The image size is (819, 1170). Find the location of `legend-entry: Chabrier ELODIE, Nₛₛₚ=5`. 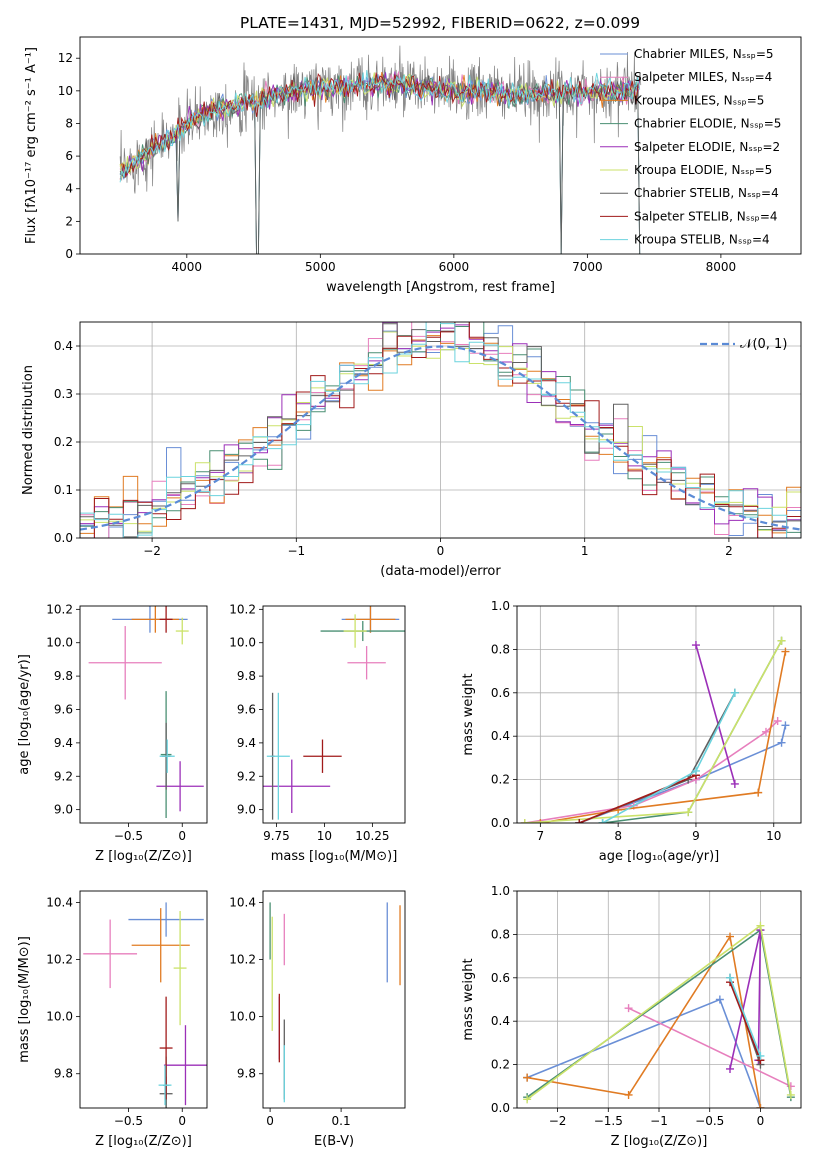

legend-entry: Chabrier ELODIE, Nₛₛₚ=5 is located at coordinates (707, 124).